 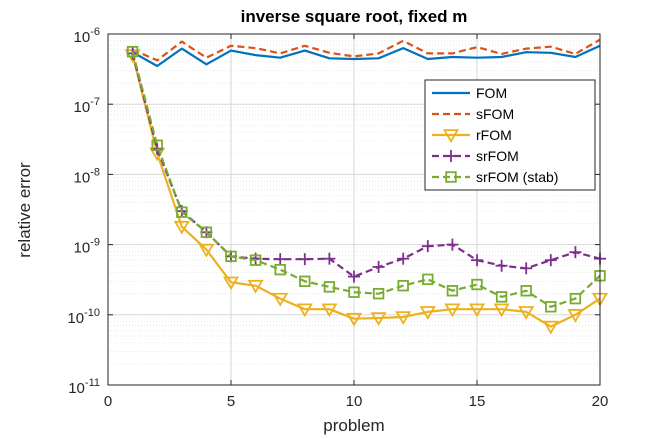 I want to click on y-tick-label: 10⁻⁷, so click(x=87, y=106).